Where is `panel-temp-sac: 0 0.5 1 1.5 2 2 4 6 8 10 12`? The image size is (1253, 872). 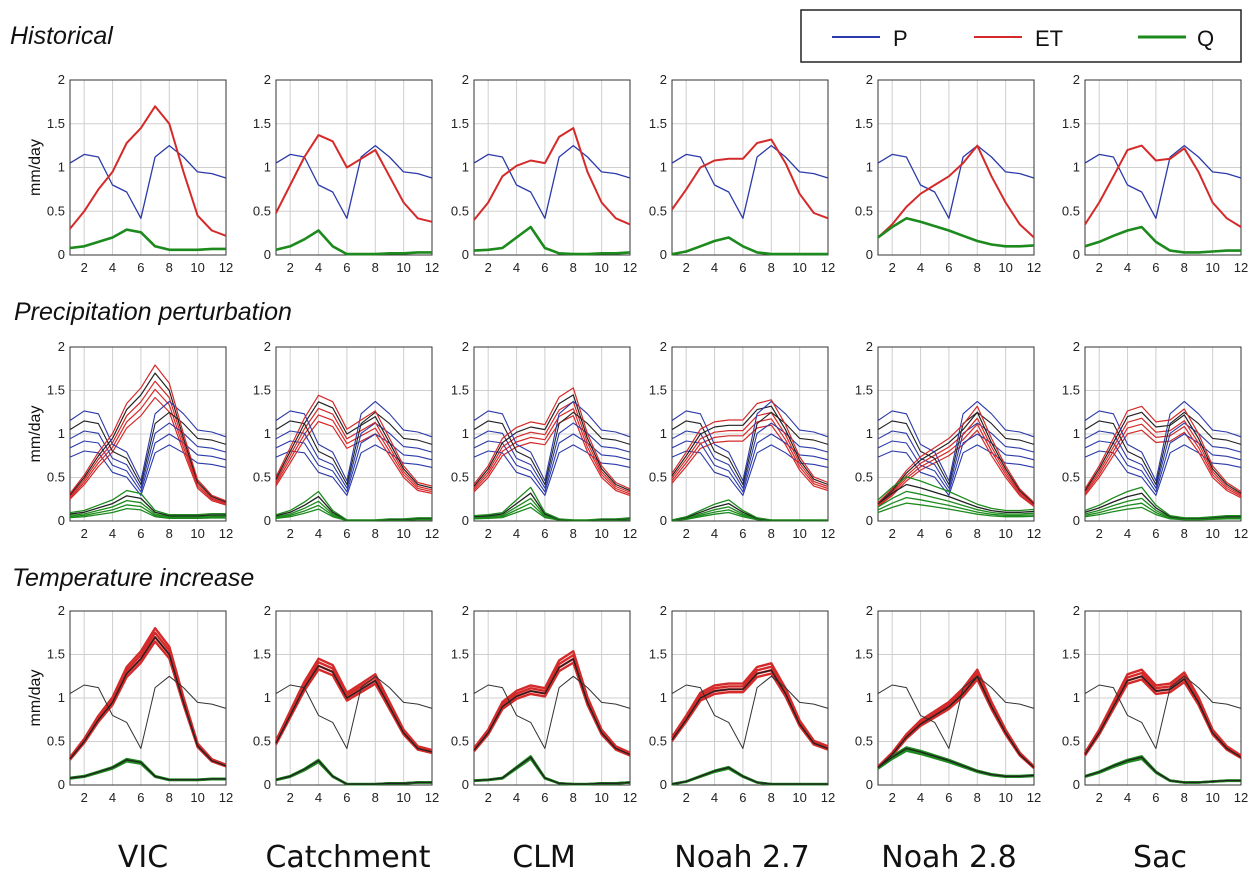 panel-temp-sac: 0 0.5 1 1.5 2 2 4 6 8 10 12 is located at coordinates (1155, 704).